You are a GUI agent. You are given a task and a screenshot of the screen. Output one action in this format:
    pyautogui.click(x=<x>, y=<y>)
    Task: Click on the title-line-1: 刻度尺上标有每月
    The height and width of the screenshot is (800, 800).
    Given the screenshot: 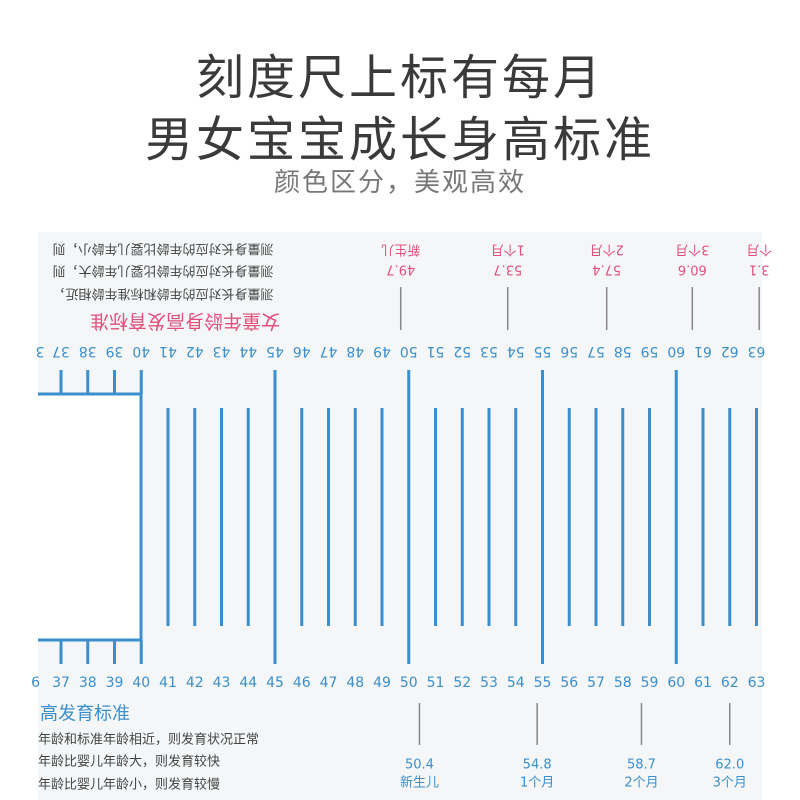 What is the action you would take?
    pyautogui.click(x=399, y=78)
    